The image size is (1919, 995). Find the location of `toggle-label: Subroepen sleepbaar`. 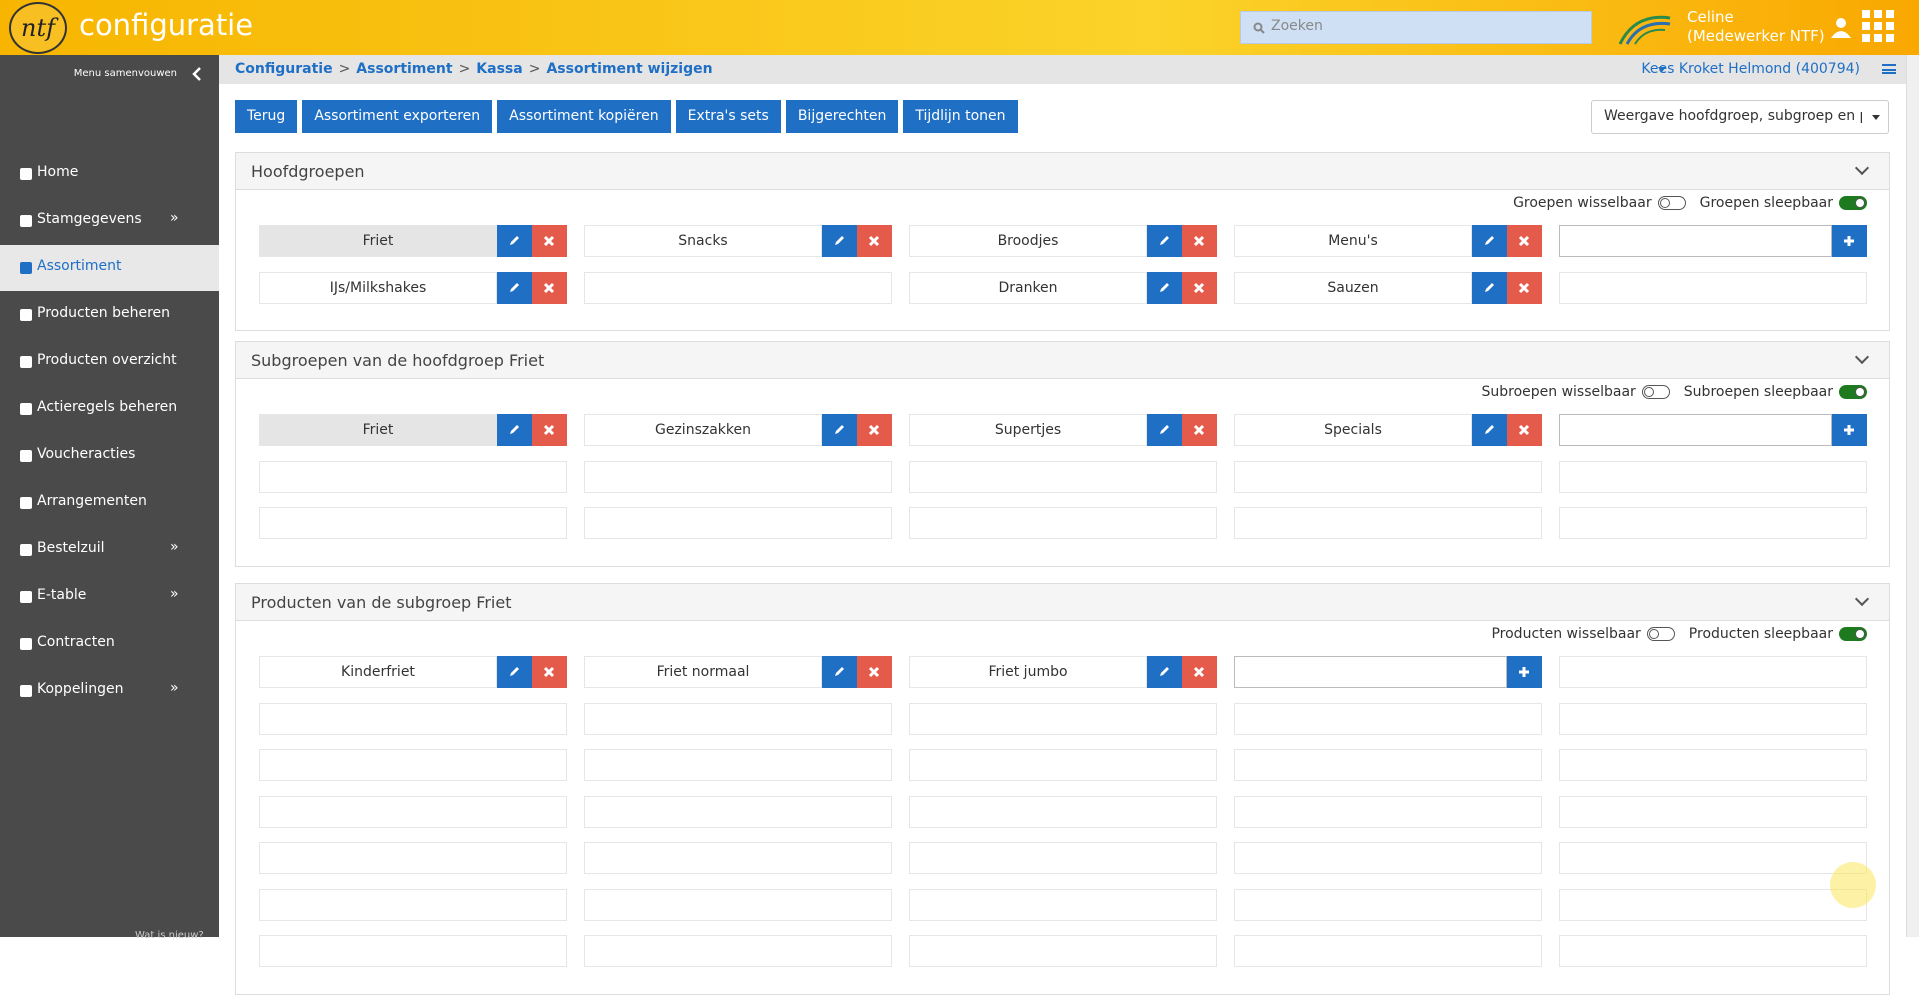

toggle-label: Subroepen sleepbaar is located at coordinates (1758, 392).